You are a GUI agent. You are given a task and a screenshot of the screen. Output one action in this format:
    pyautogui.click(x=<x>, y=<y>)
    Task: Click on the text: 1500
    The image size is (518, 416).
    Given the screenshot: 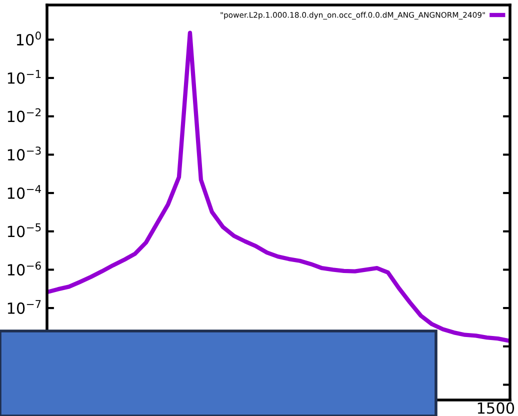 What is the action you would take?
    pyautogui.click(x=496, y=408)
    